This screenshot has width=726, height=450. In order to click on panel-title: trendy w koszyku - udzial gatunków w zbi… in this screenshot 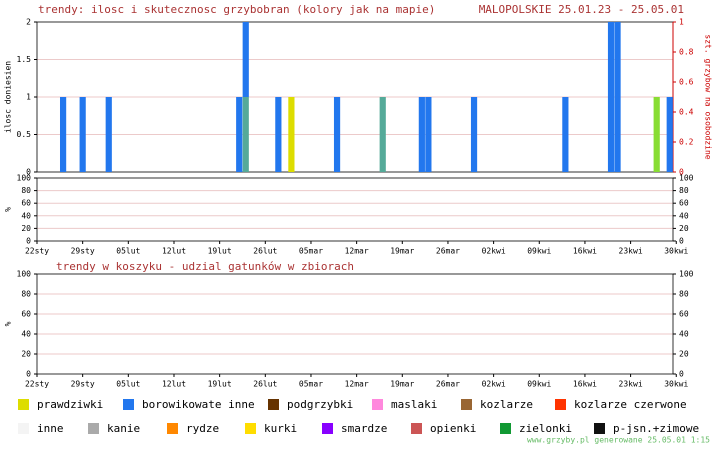, I will do `click(205, 266)`.